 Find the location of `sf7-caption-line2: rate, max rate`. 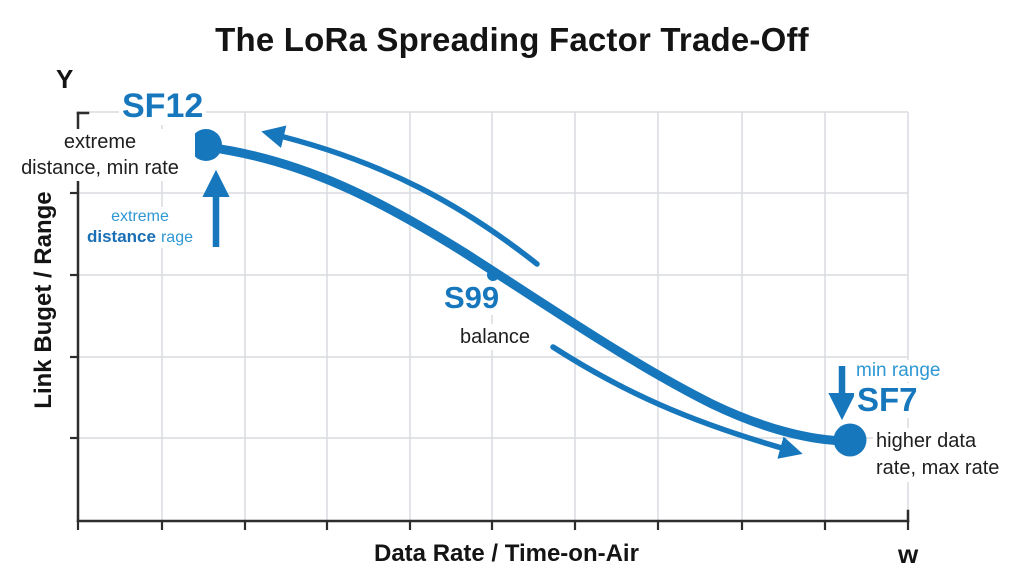

sf7-caption-line2: rate, max rate is located at coordinates (938, 468).